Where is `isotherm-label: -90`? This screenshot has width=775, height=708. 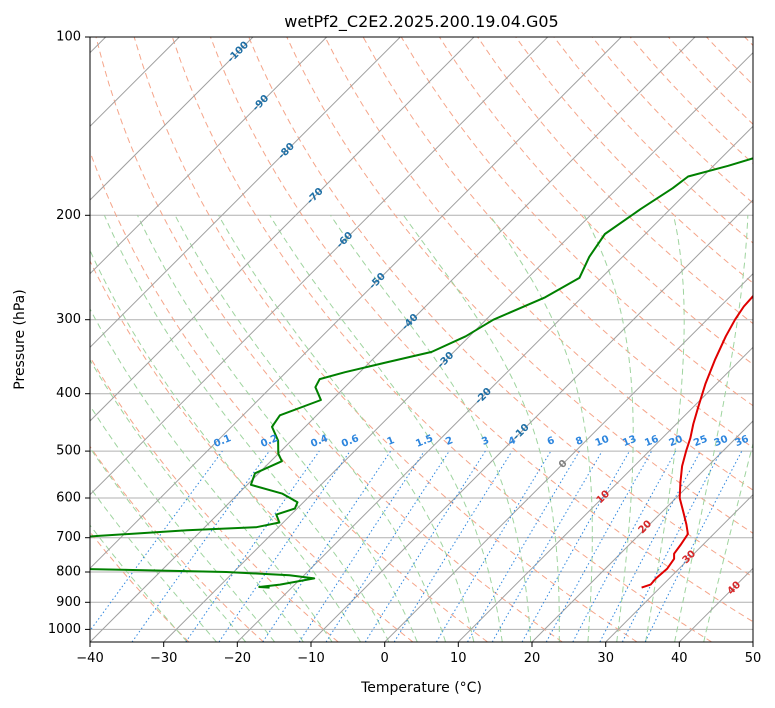 isotherm-label: -90 is located at coordinates (261, 103).